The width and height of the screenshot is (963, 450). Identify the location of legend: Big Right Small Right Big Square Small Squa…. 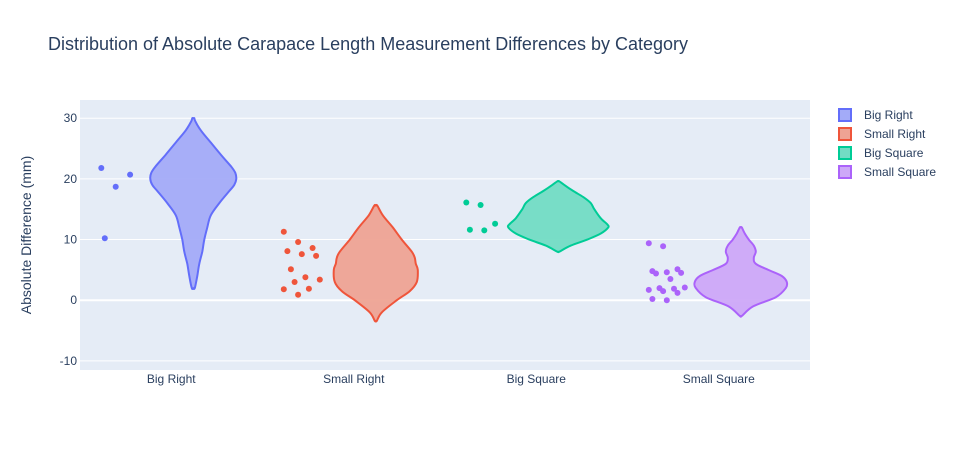
(887, 143).